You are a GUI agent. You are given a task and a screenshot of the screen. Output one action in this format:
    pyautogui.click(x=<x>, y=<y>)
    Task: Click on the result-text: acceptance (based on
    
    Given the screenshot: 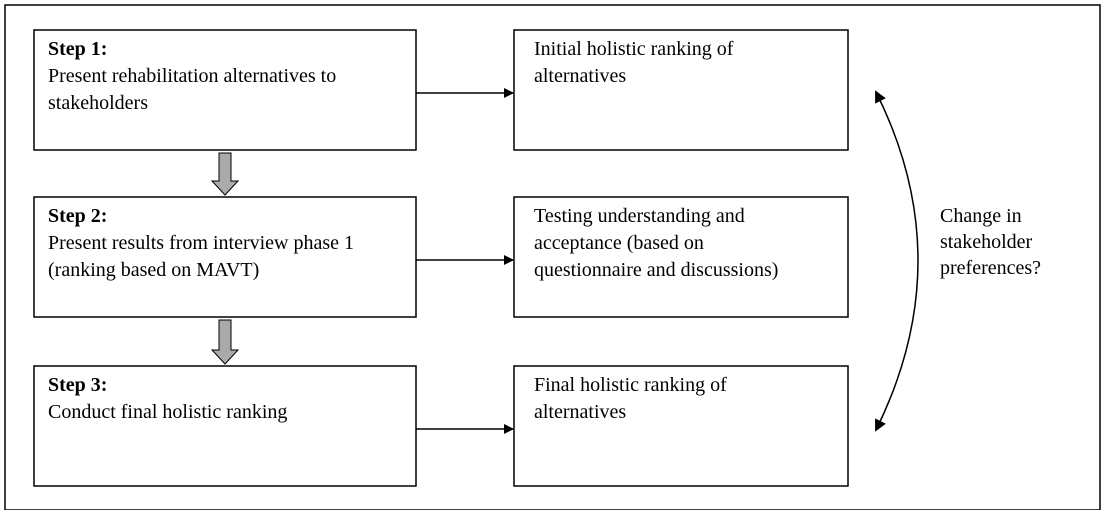 What is the action you would take?
    pyautogui.click(x=619, y=243)
    